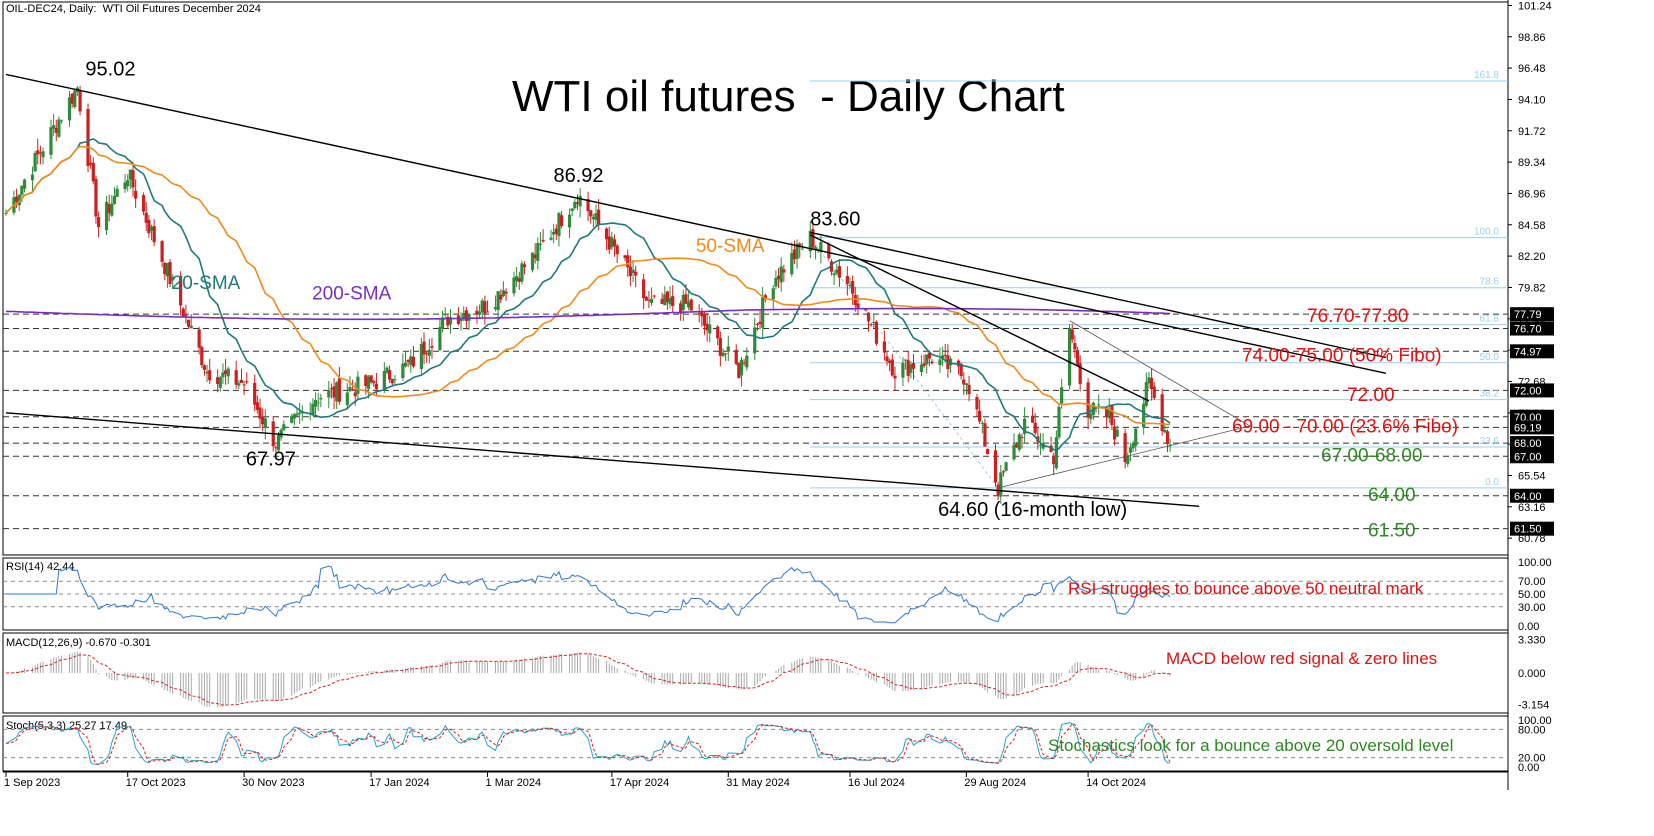 This screenshot has height=836, width=1654. Describe the element at coordinates (1528, 497) in the screenshot. I see `level-tag-label: 64.00` at that location.